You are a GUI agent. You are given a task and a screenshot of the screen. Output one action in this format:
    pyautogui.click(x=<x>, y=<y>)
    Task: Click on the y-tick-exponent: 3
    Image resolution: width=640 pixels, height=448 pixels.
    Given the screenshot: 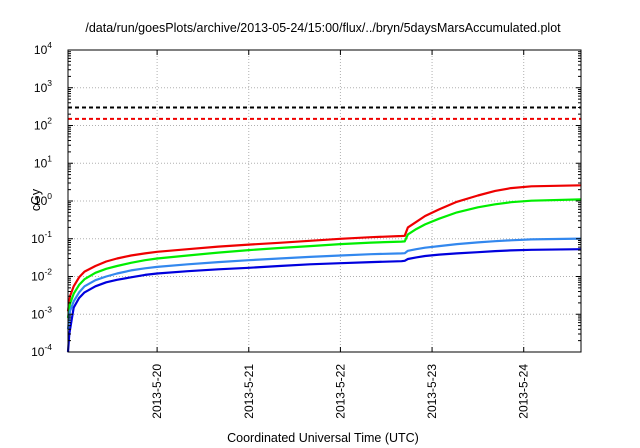 What is the action you would take?
    pyautogui.click(x=49, y=83)
    